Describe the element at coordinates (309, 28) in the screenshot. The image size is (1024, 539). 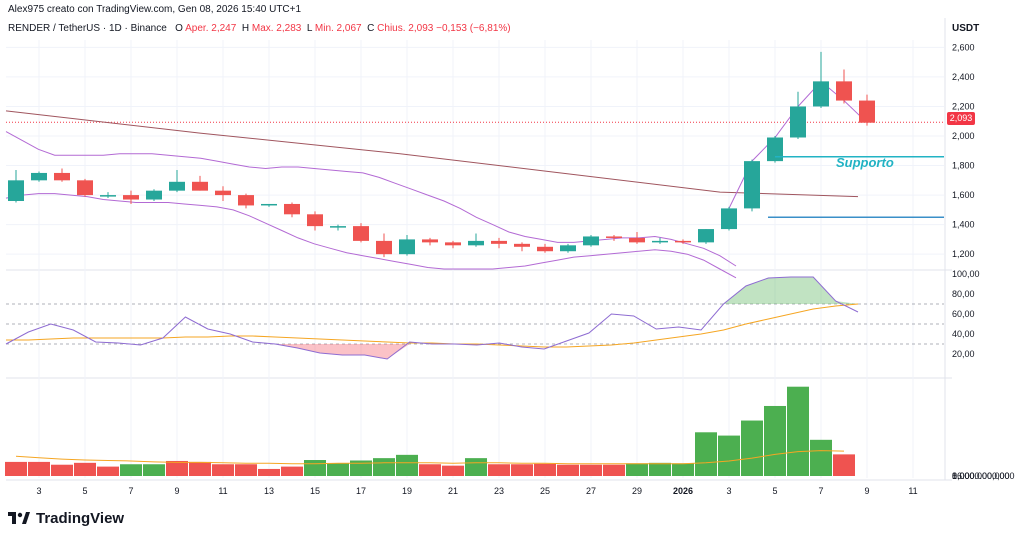
I see `low-label: L` at that location.